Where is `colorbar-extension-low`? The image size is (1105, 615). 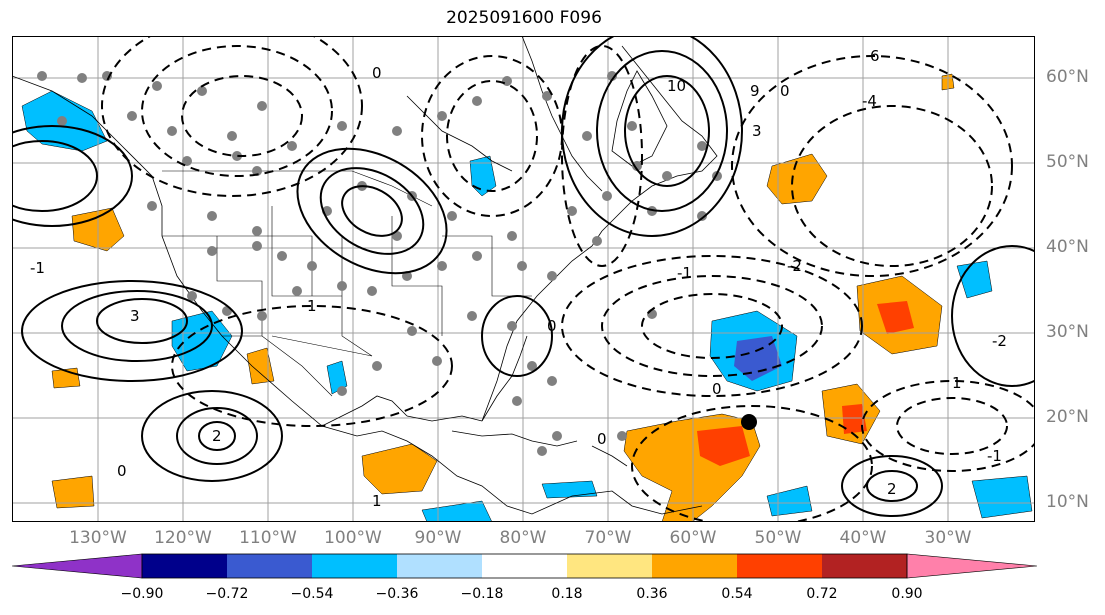 colorbar-extension-low is located at coordinates (77, 566).